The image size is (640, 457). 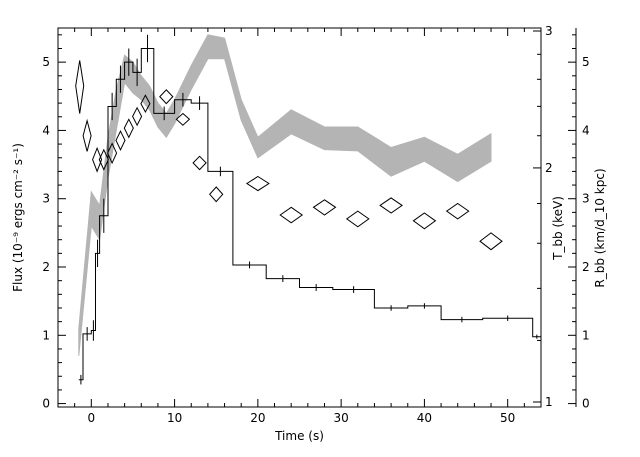 What do you see at coordinates (586, 199) in the screenshot?
I see `radius-tick-label: 3` at bounding box center [586, 199].